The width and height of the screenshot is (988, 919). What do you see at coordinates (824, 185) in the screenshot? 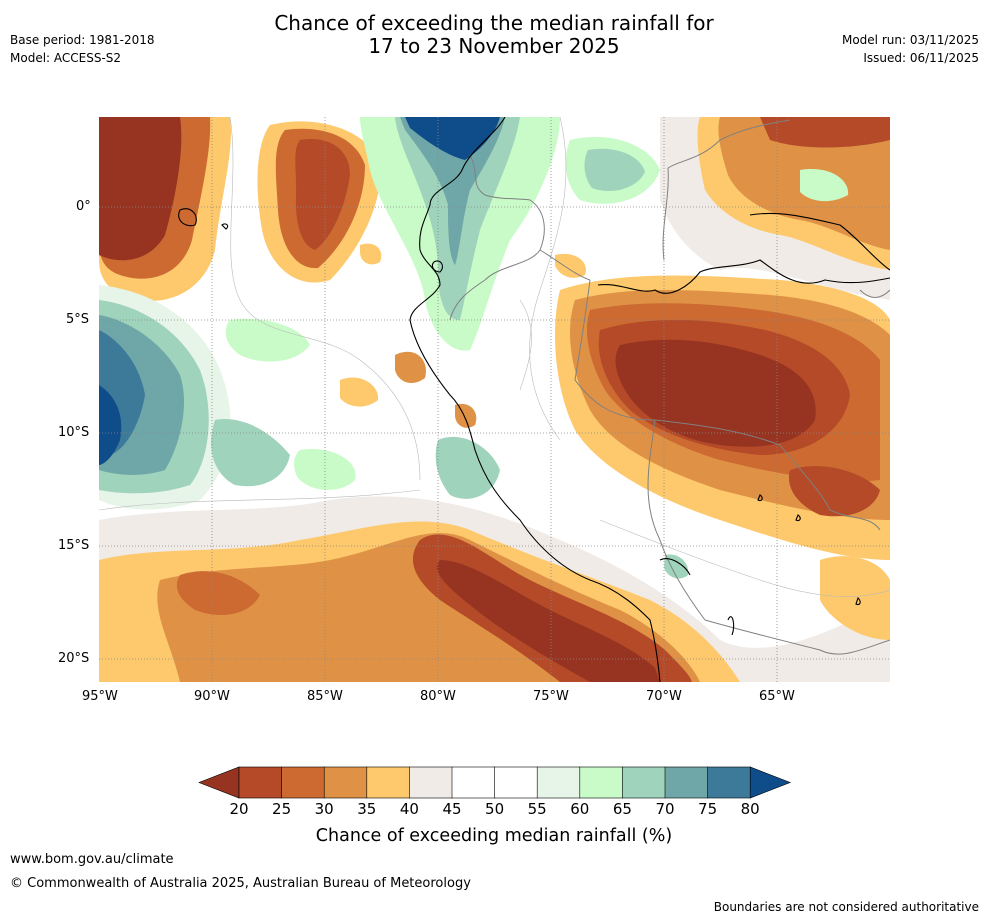
I see `region-lime-ne` at bounding box center [824, 185].